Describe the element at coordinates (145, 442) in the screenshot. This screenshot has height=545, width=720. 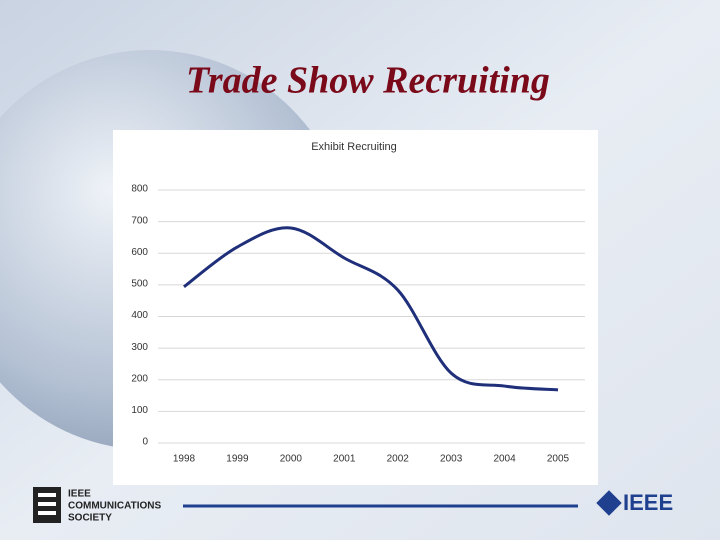
I see `y-tick-label: 0` at that location.